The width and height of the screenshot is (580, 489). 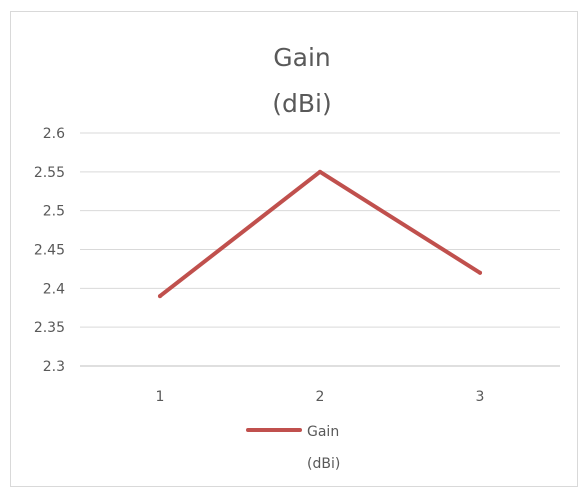 I want to click on series-group, so click(x=320, y=234).